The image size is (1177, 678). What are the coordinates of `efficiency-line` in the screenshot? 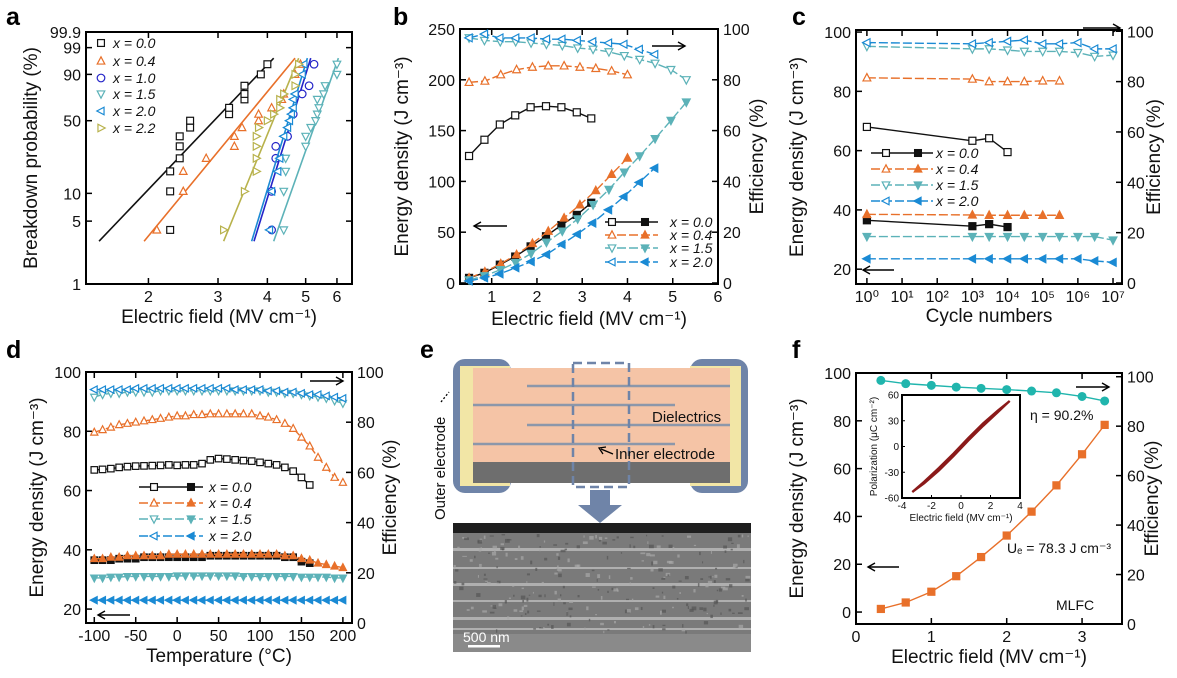 It's located at (992, 390).